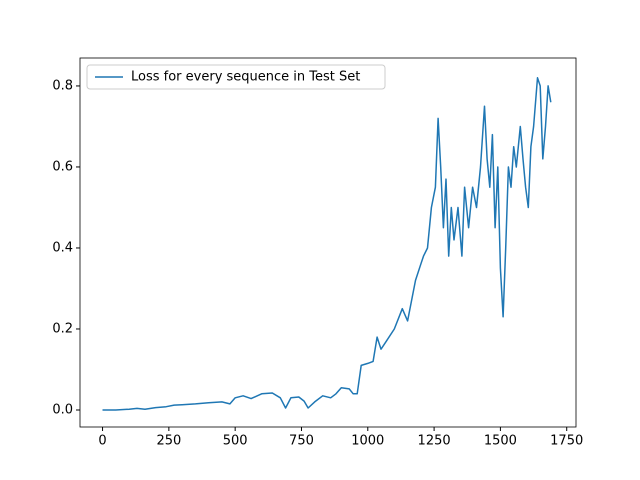 This screenshot has width=640, height=480. Describe the element at coordinates (367, 441) in the screenshot. I see `x-tick-label: 1000` at that location.